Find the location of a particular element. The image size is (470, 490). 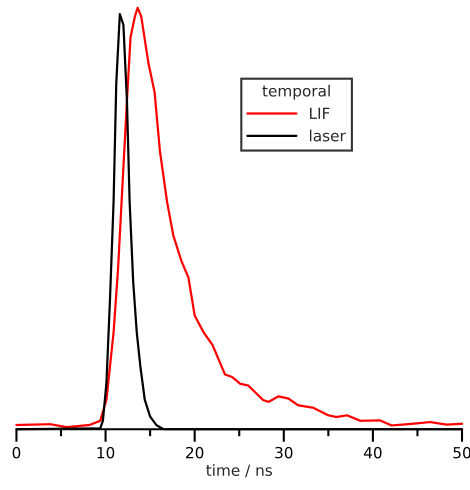

x-tick-label: 40 is located at coordinates (373, 452).